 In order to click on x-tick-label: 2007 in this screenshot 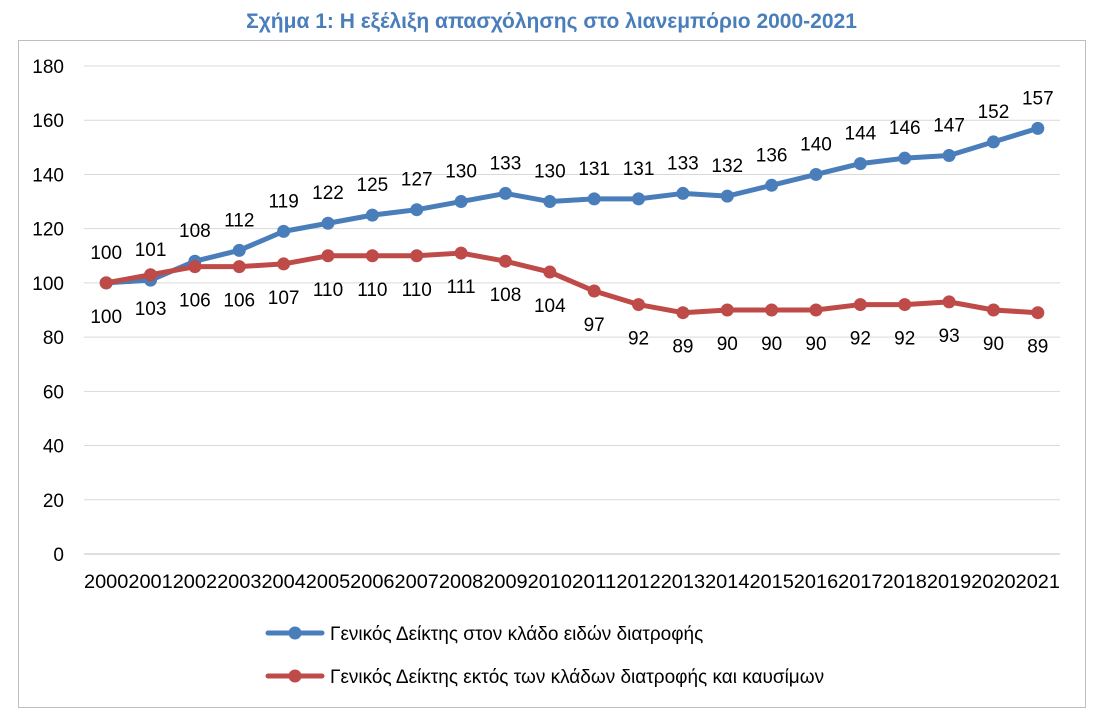, I will do `click(417, 582)`.